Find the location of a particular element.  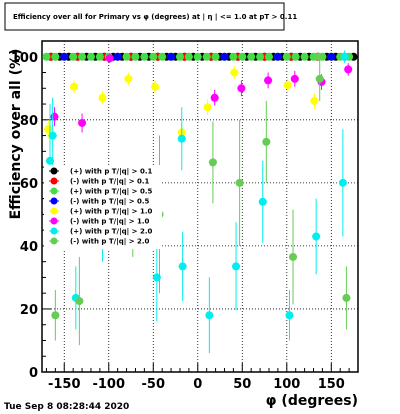

y-axis-label: Efficiency over all (%) is located at coordinates (16, 134).